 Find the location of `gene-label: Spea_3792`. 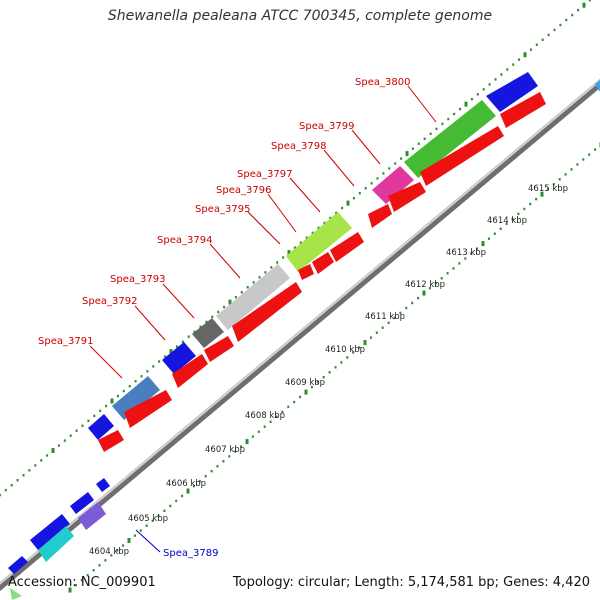

gene-label: Spea_3792 is located at coordinates (109, 301).